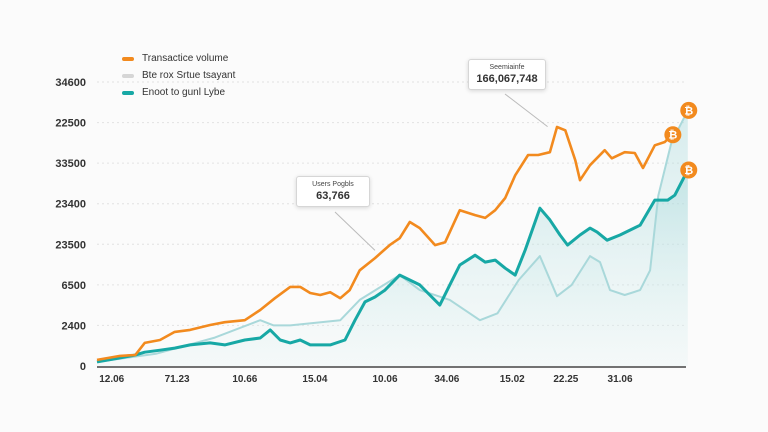 The width and height of the screenshot is (768, 432). What do you see at coordinates (565, 379) in the screenshot?
I see `x-tick-label: 22.25` at bounding box center [565, 379].